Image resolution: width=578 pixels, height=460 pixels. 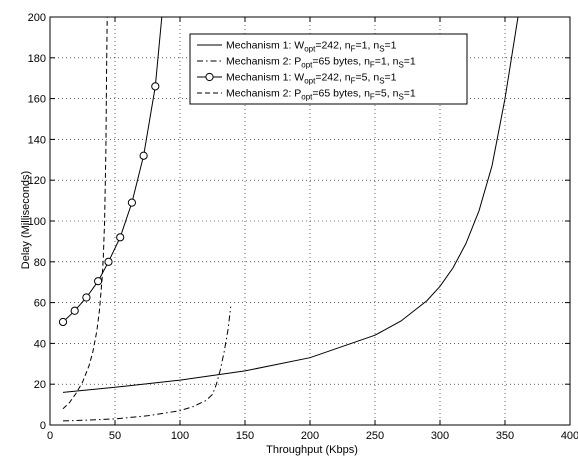 What do you see at coordinates (37, 140) in the screenshot?
I see `y-tick-label: 140` at bounding box center [37, 140].